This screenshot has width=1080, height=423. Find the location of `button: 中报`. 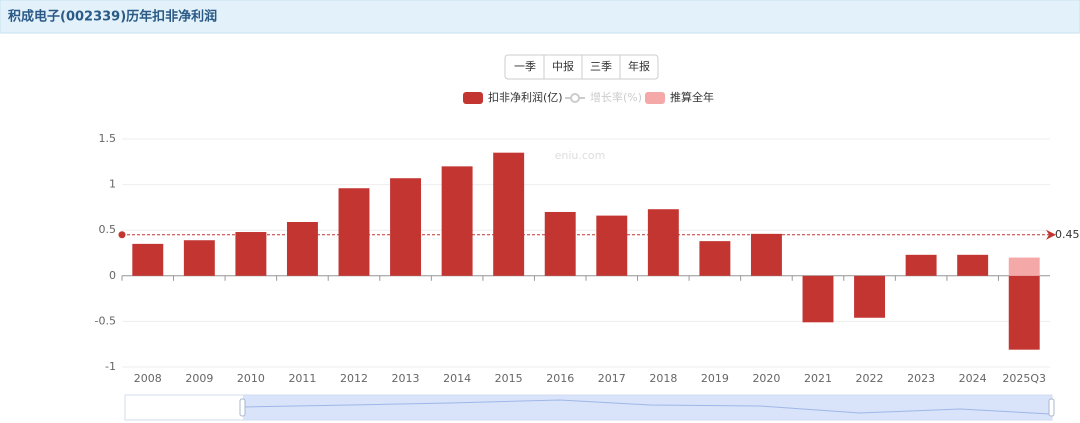

button: 中报 is located at coordinates (563, 66).